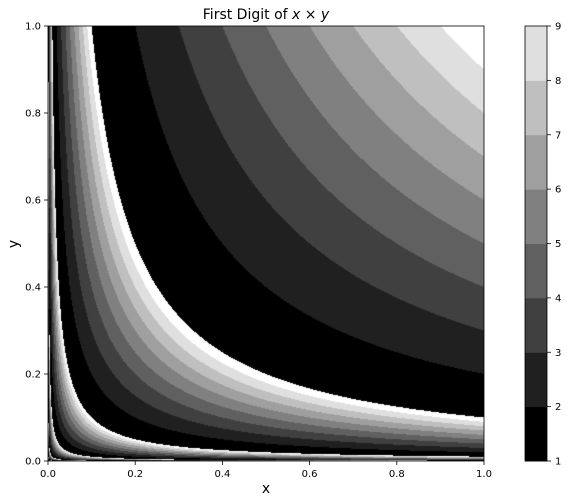  I want to click on y-axis: 0.0 0.2 0.4 0.6 0.8 1.0, so click(36, 245).